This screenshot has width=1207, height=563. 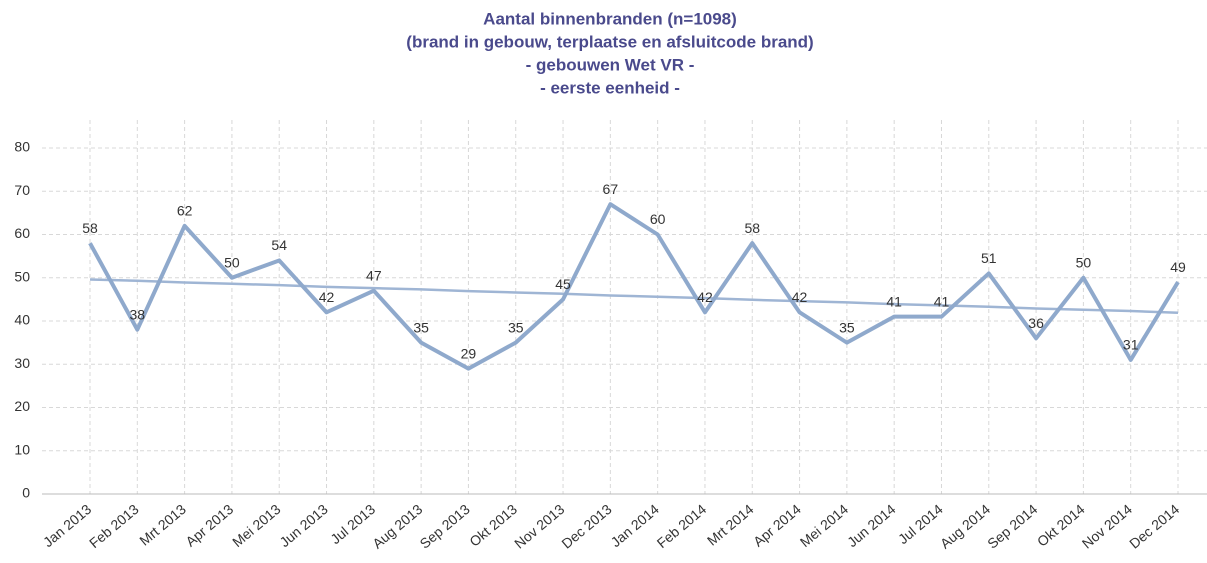 What do you see at coordinates (22, 406) in the screenshot?
I see `y-tick-label: 20` at bounding box center [22, 406].